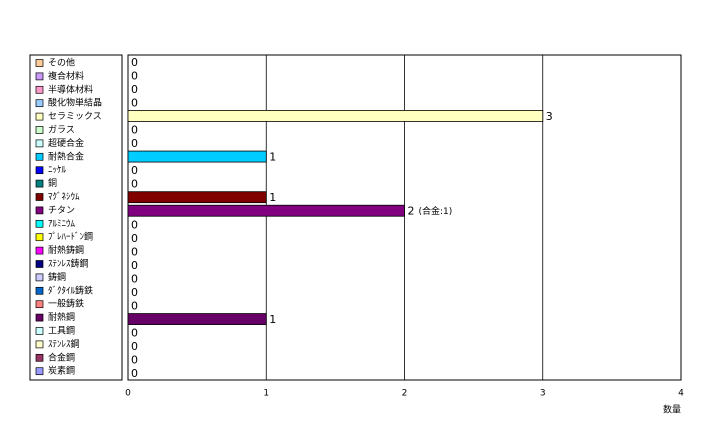 The height and width of the screenshot is (435, 702). Describe the element at coordinates (66, 143) in the screenshot. I see `legend-label: 超硬合金` at that location.